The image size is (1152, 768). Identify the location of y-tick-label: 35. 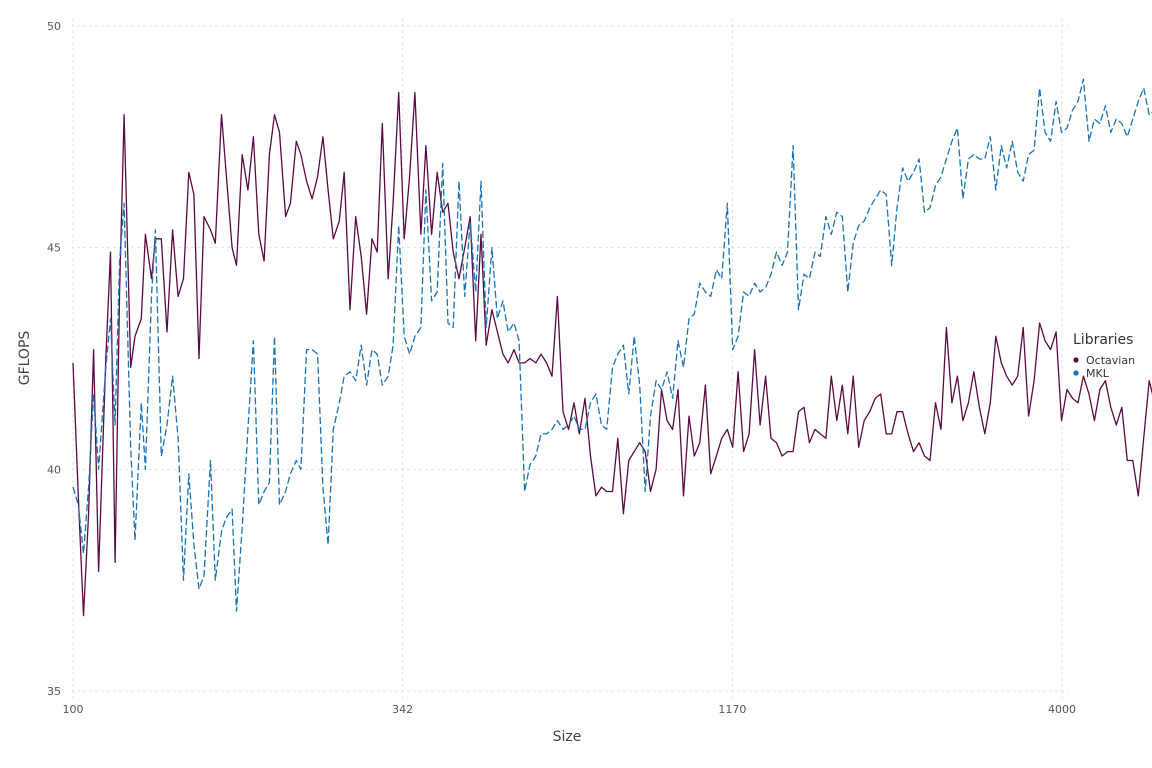
(54, 691).